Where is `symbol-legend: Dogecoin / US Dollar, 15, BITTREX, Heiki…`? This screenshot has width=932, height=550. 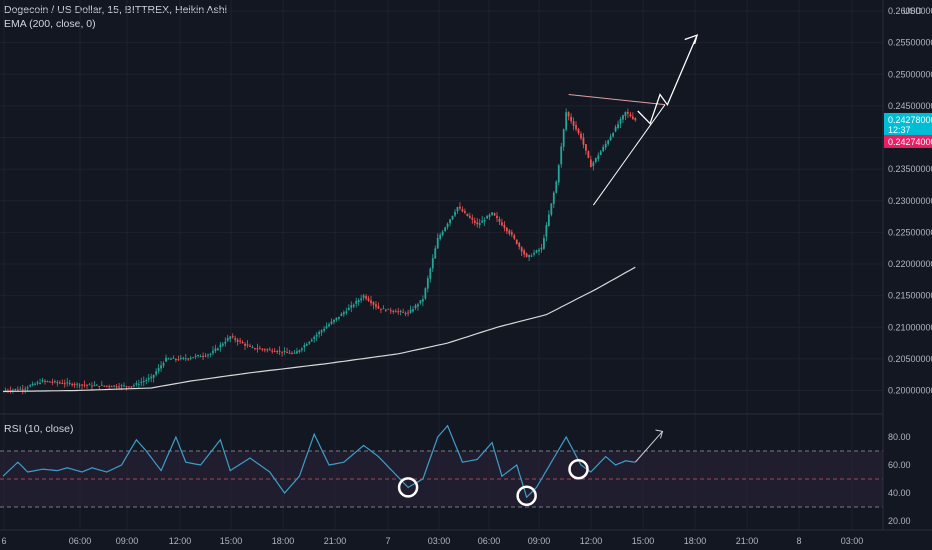 symbol-legend: Dogecoin / US Dollar, 15, BITTREX, Heiki… is located at coordinates (115, 10).